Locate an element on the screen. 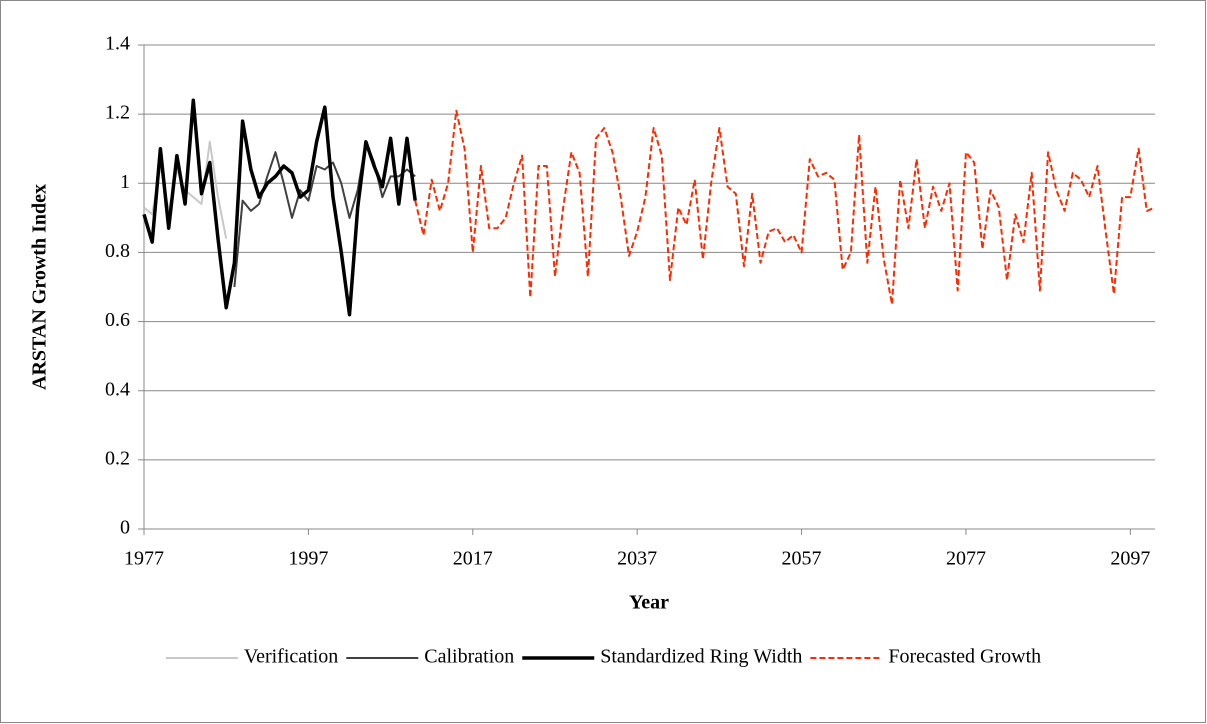  x-tick-label: 2017 is located at coordinates (473, 559).